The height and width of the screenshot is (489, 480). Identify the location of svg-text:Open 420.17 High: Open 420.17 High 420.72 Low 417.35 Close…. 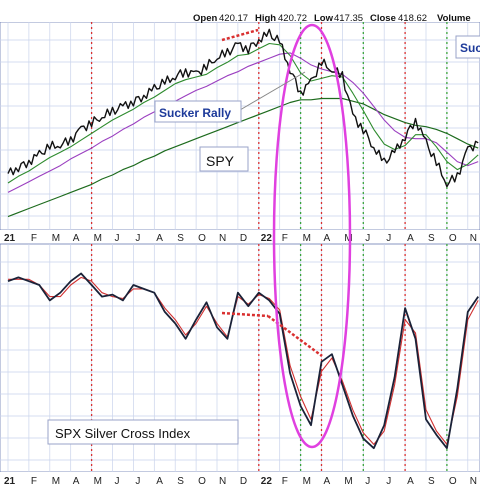
(332, 18).